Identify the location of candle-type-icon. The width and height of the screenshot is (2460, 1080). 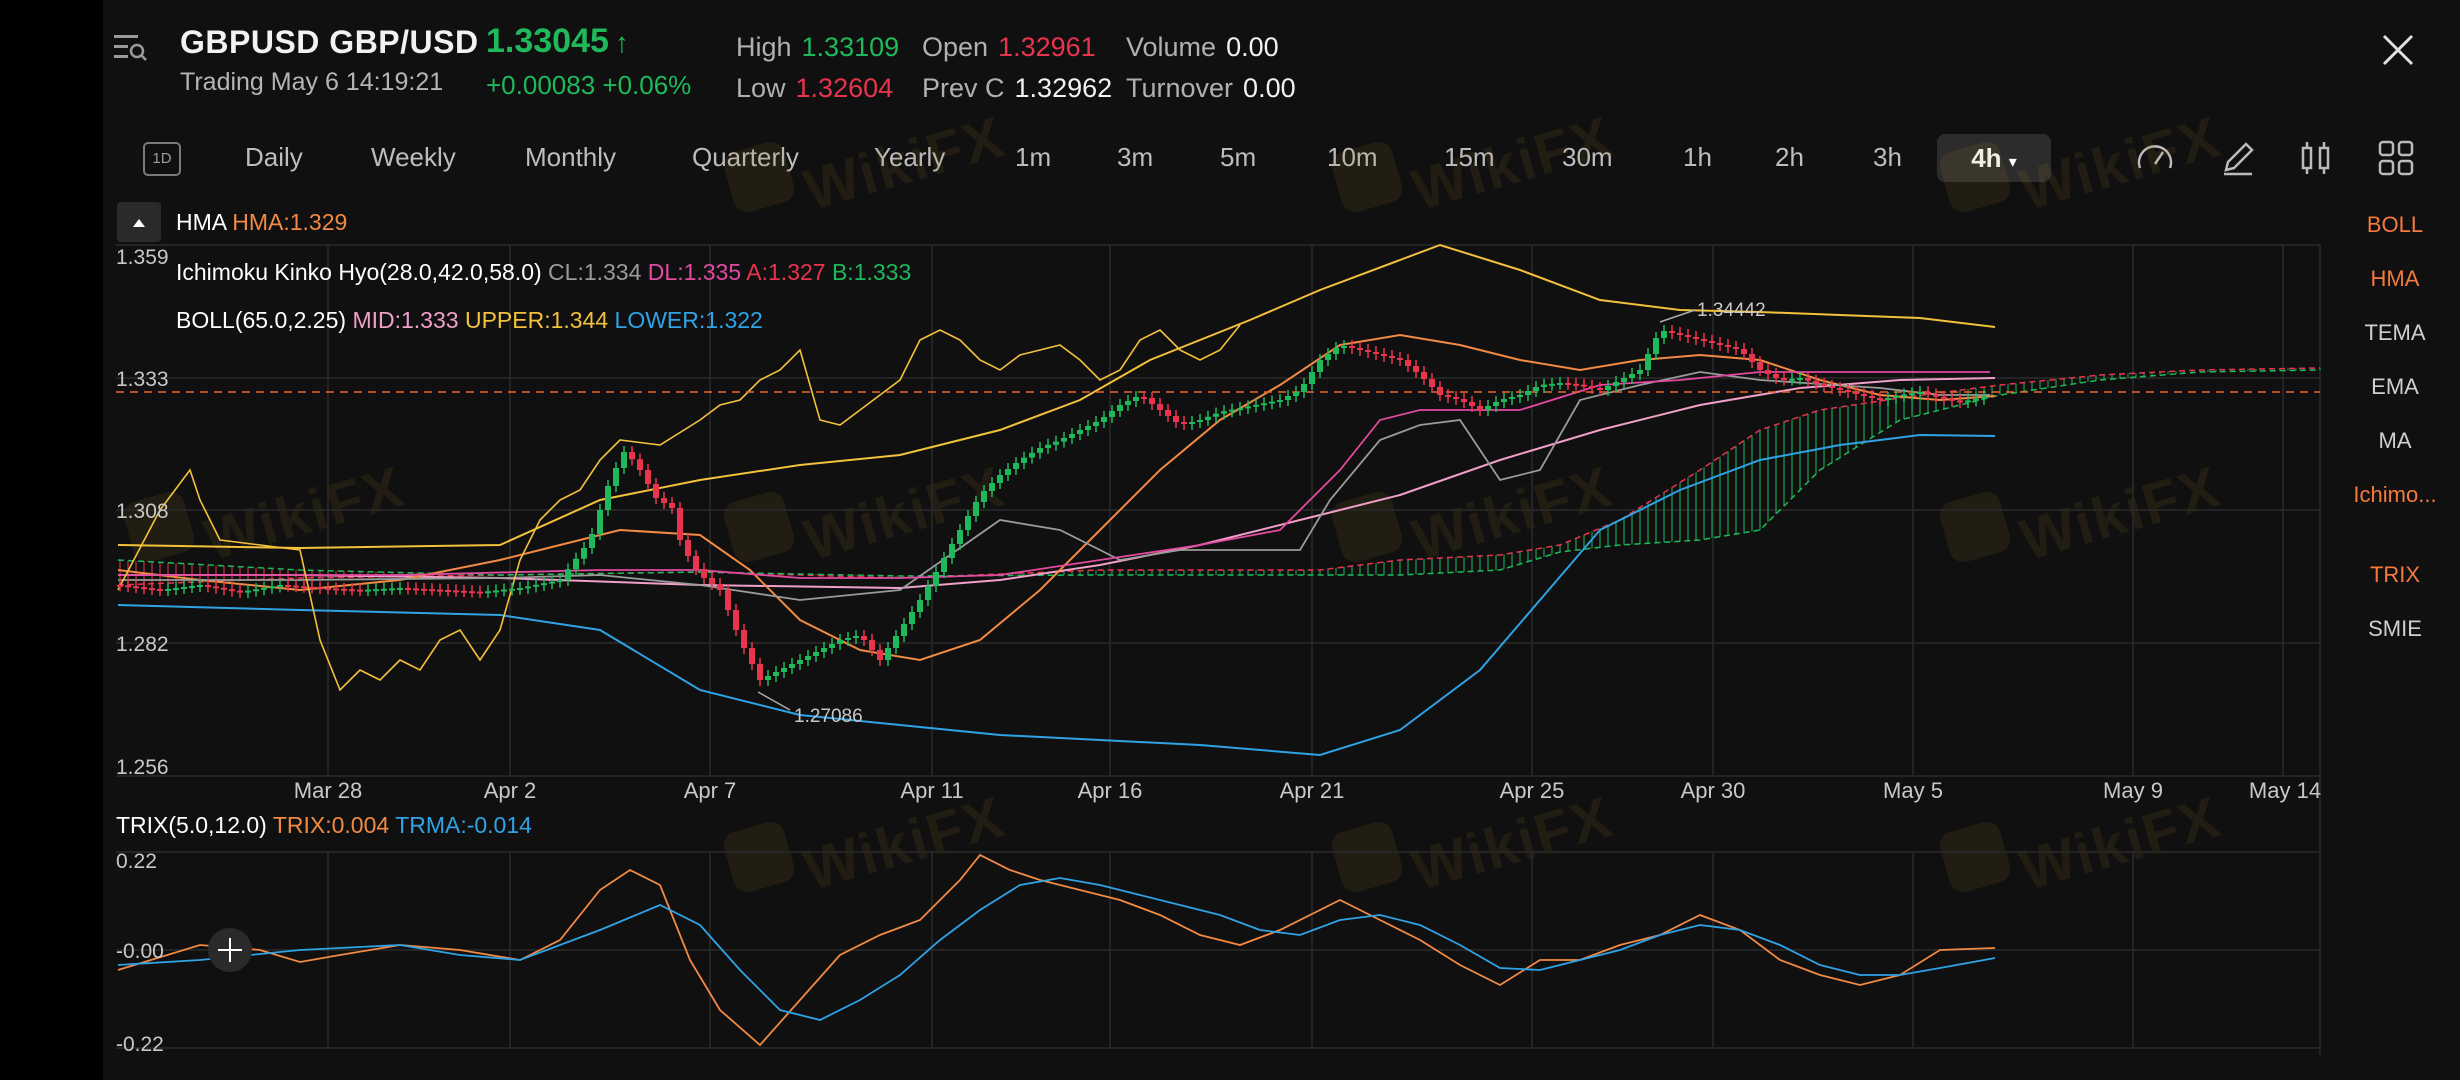
(2316, 158).